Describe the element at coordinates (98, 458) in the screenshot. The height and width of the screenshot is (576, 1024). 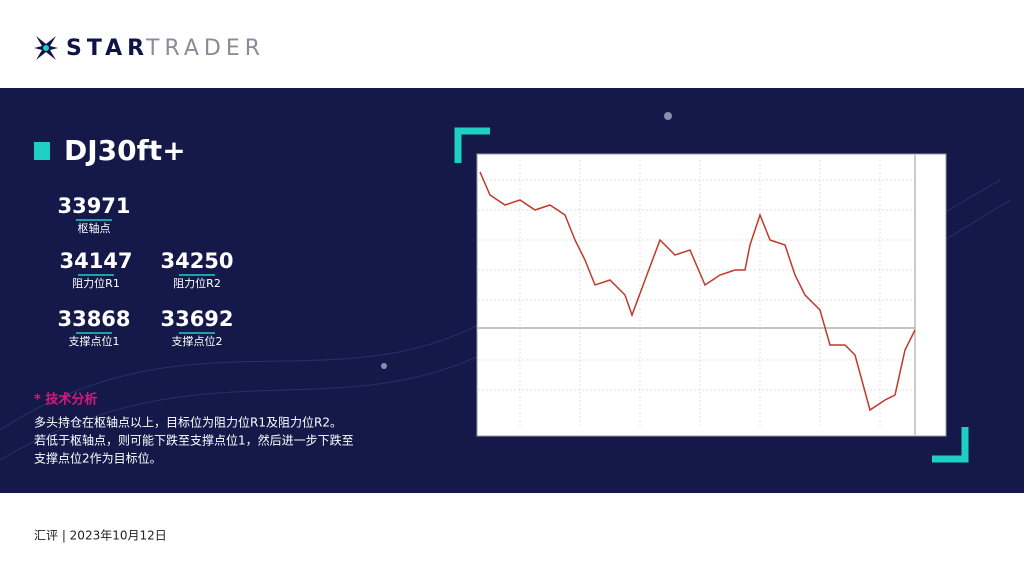
I see `analysis-line: 支撑点位2作为目标位。` at that location.